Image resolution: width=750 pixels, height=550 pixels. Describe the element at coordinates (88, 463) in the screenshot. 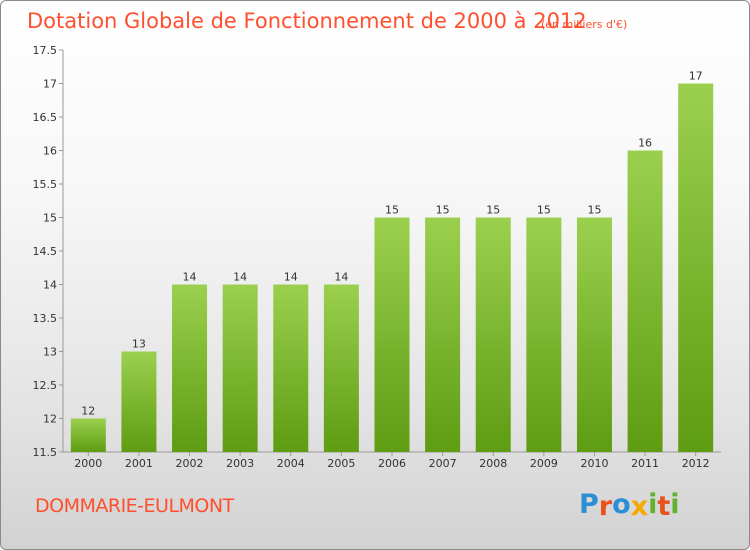

I see `x-tick-label: 2000` at that location.